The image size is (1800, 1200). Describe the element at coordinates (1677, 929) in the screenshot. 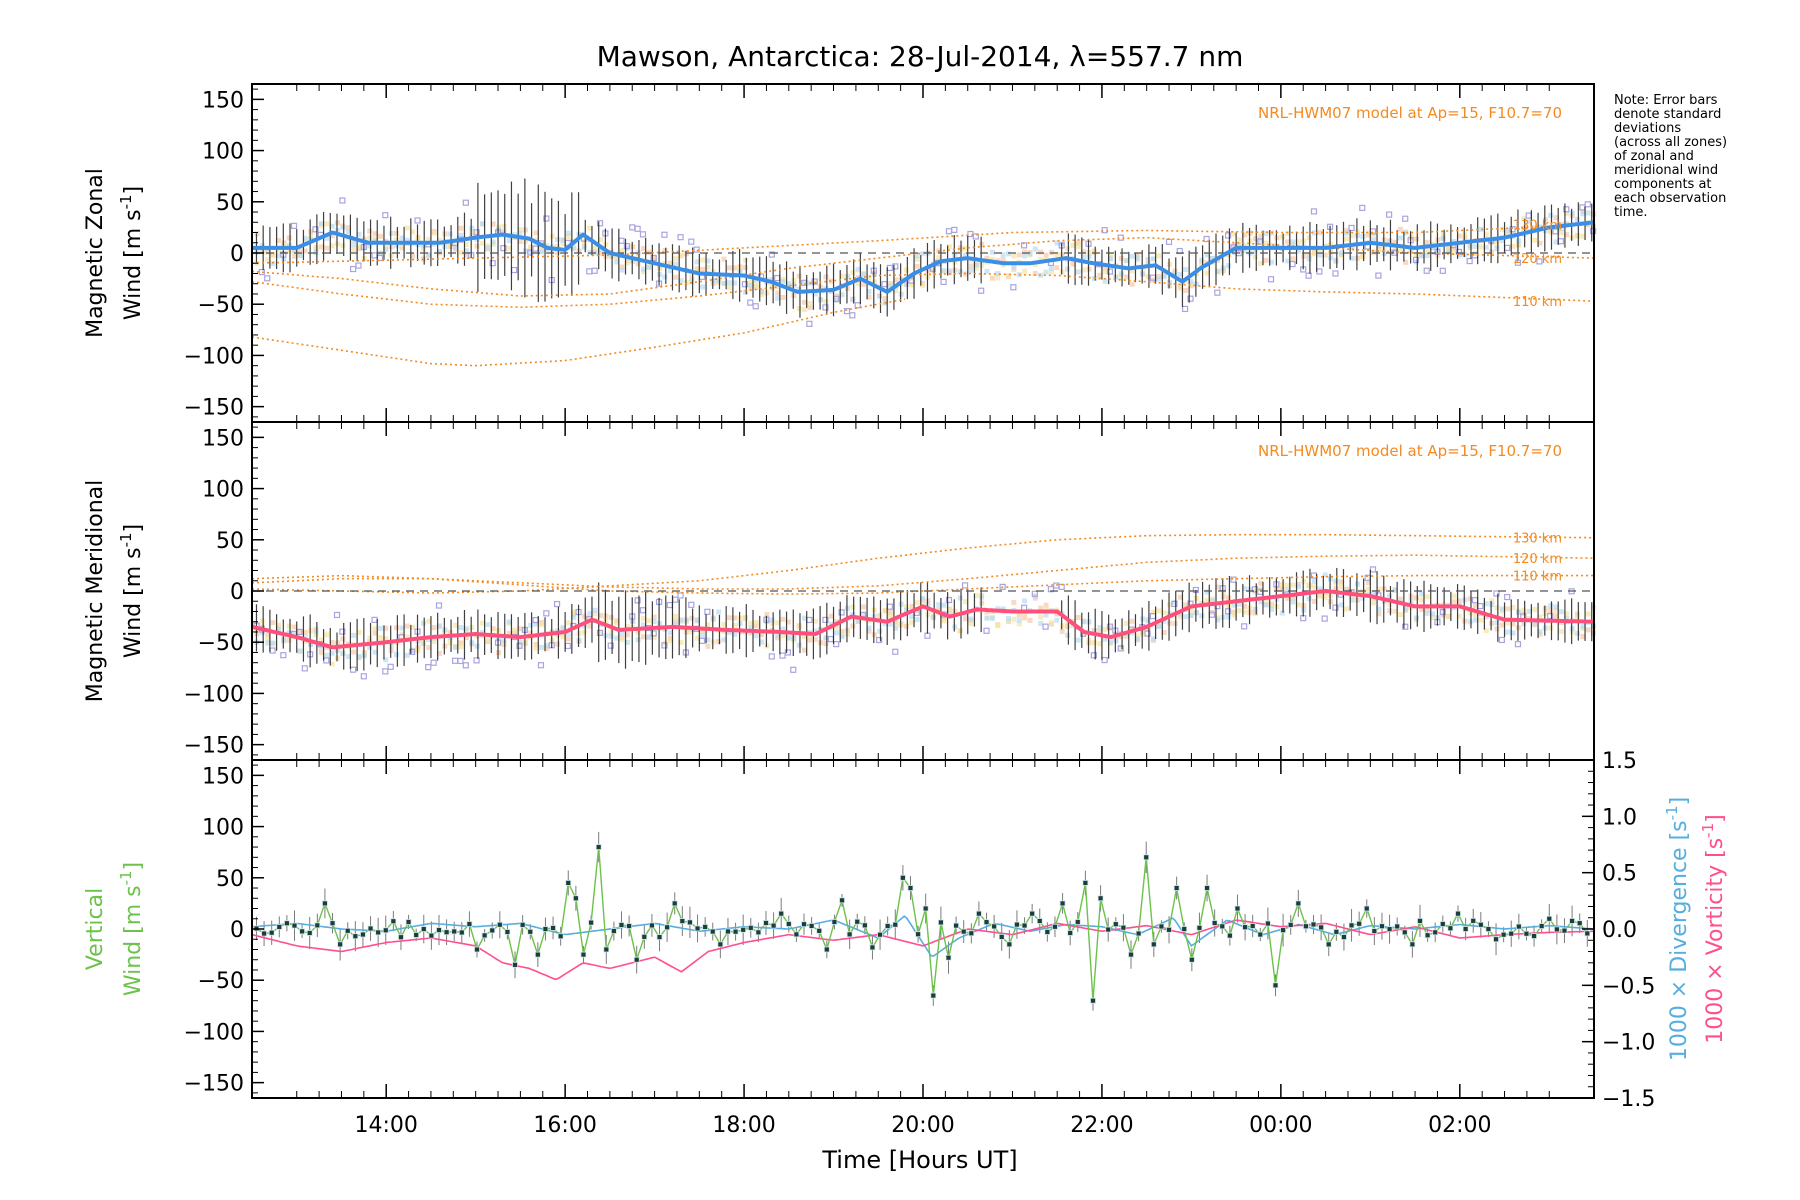

I see `divergence-axis-label: 1000 × Divergence [s-1]` at that location.